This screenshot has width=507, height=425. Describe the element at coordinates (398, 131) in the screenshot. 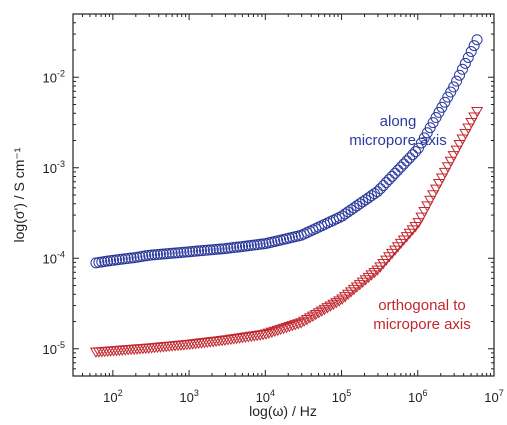

I see `annotation-along: along micropore axis` at that location.